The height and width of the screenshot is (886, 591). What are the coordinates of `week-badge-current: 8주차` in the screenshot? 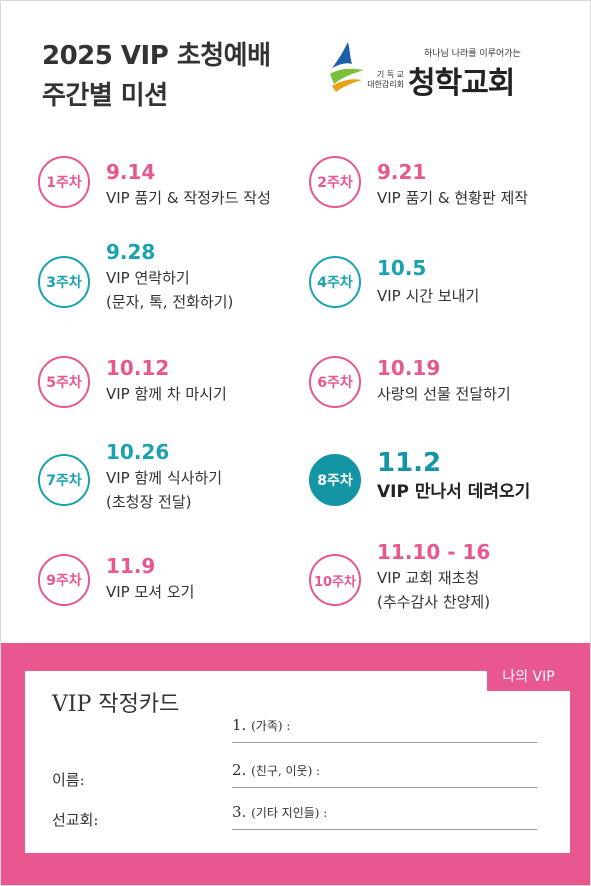 It's located at (335, 480).